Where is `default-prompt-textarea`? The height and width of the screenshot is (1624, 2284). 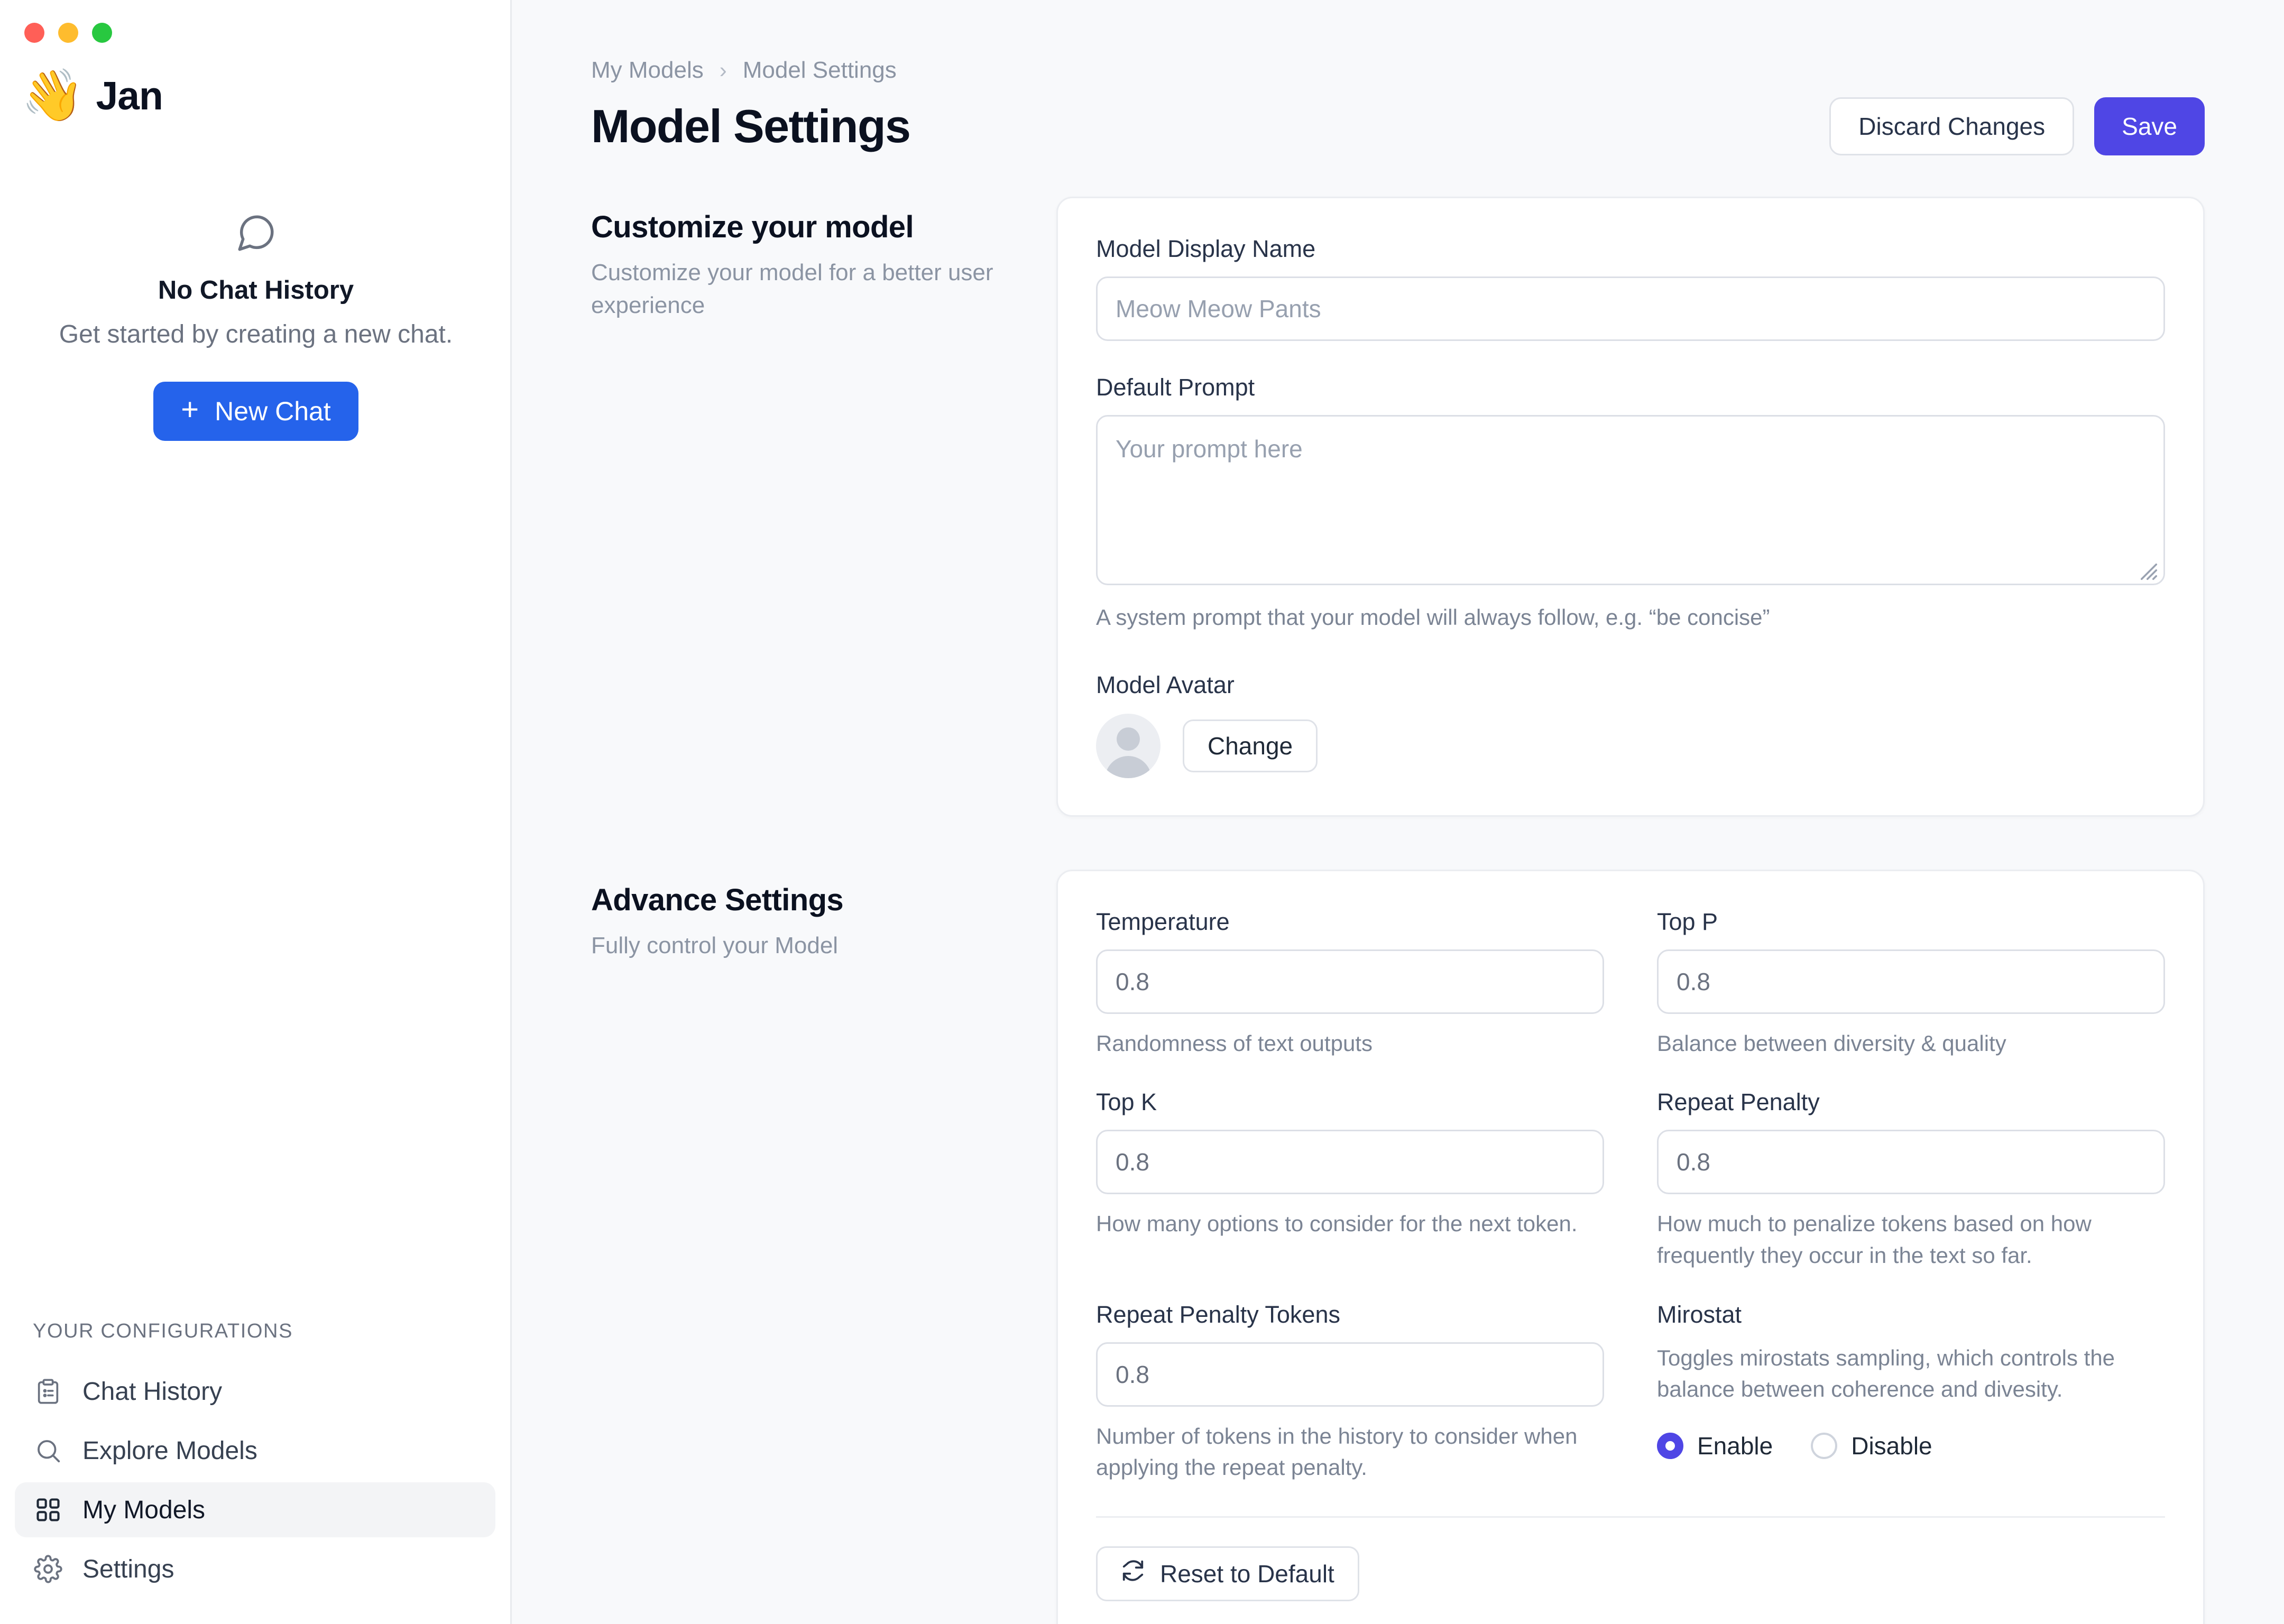
default-prompt-textarea is located at coordinates (1630, 500).